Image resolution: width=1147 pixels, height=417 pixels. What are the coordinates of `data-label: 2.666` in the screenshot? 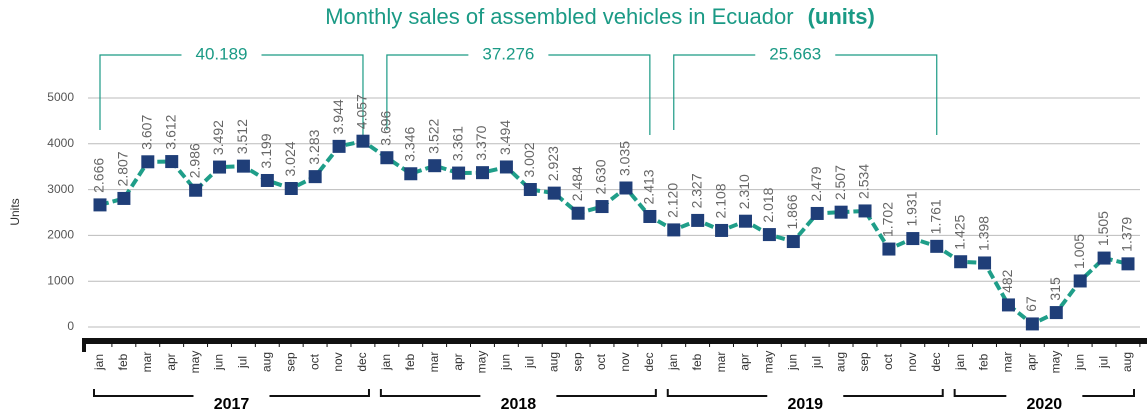 It's located at (99, 175).